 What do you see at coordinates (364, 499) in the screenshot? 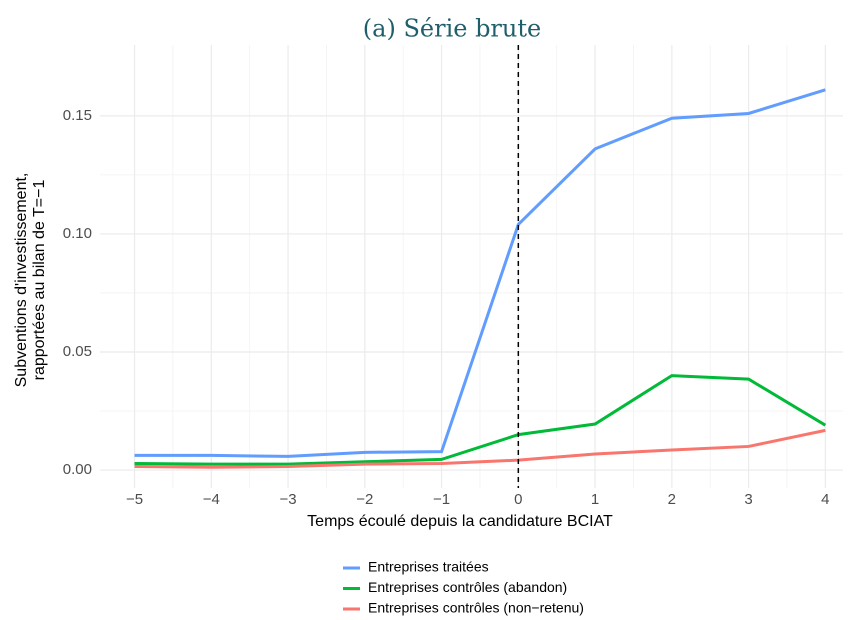
I see `x-tick-label: −2` at bounding box center [364, 499].